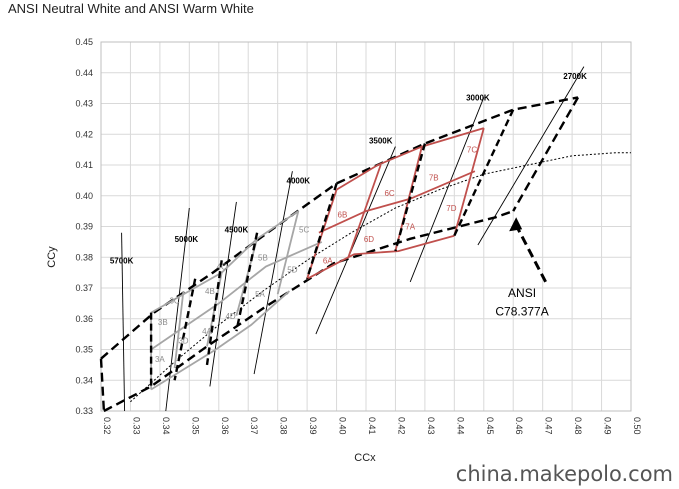 This screenshot has width=679, height=489. What do you see at coordinates (84, 73) in the screenshot?
I see `y-tick-label: 0.44` at bounding box center [84, 73].